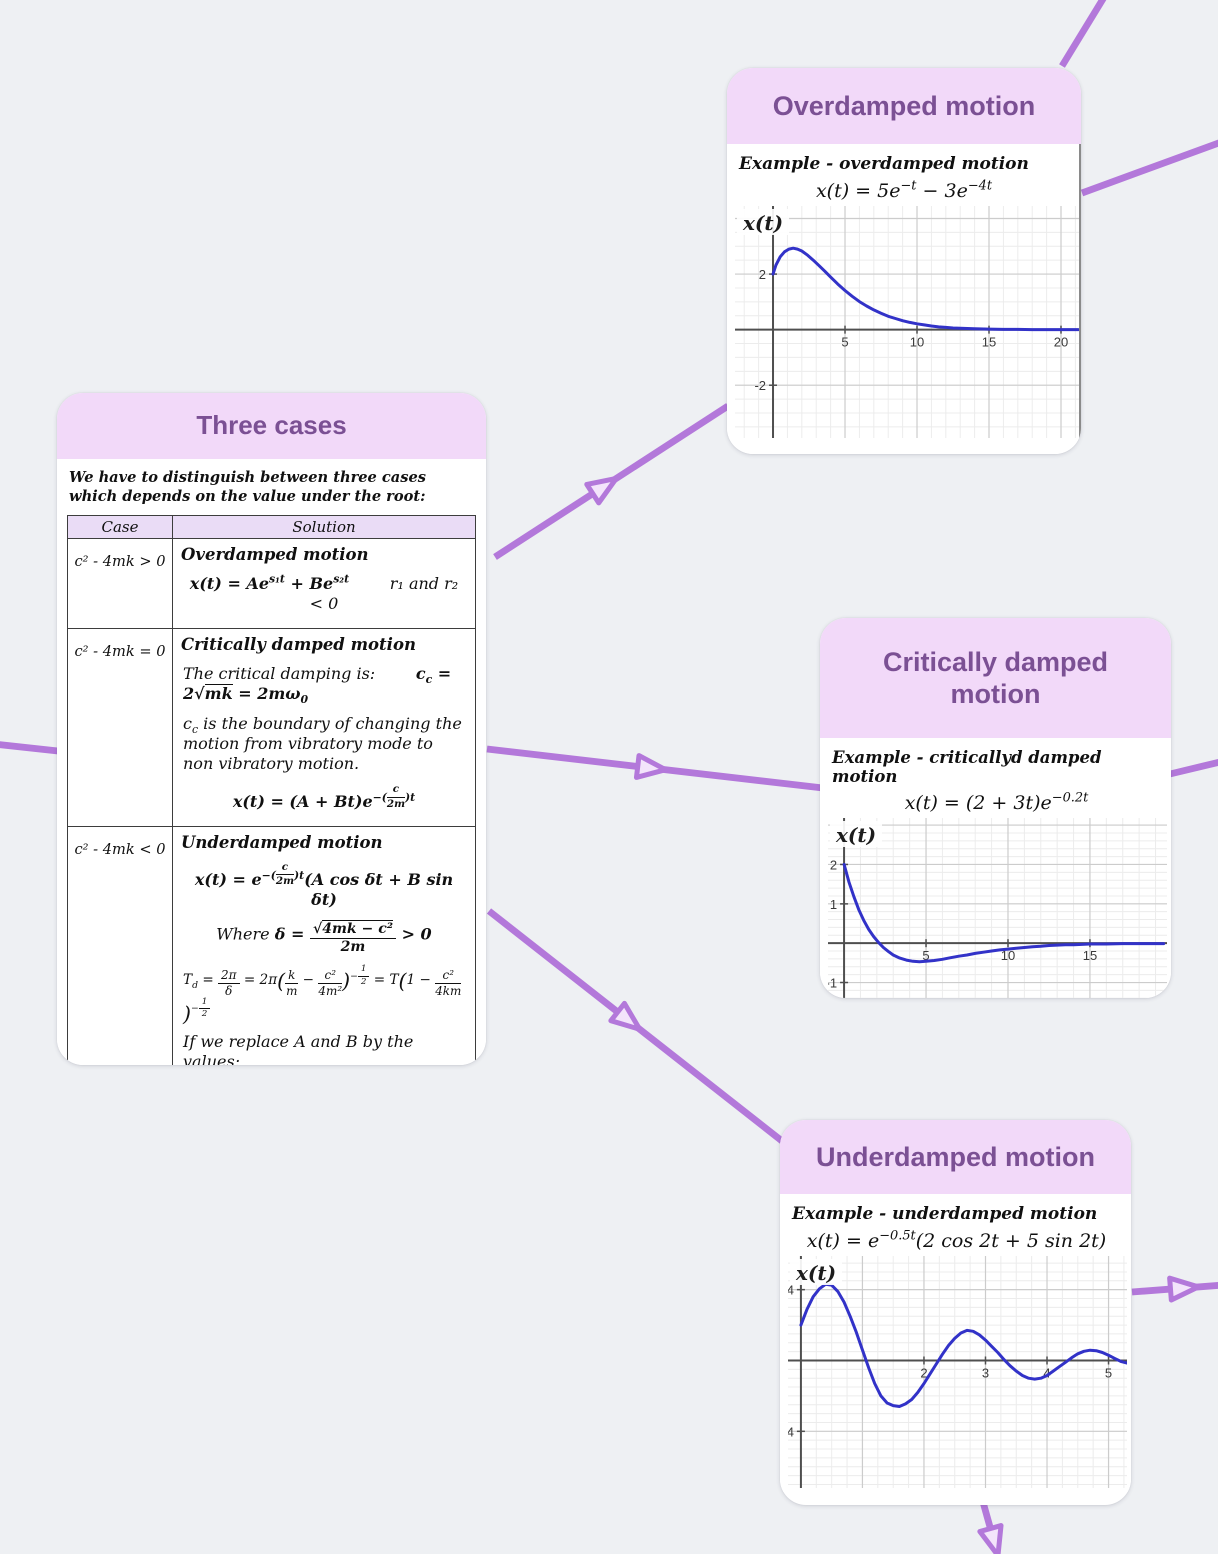  I want to click on overdamped-equation: x(t) = 5e−t − 3e−4t, so click(904, 190).